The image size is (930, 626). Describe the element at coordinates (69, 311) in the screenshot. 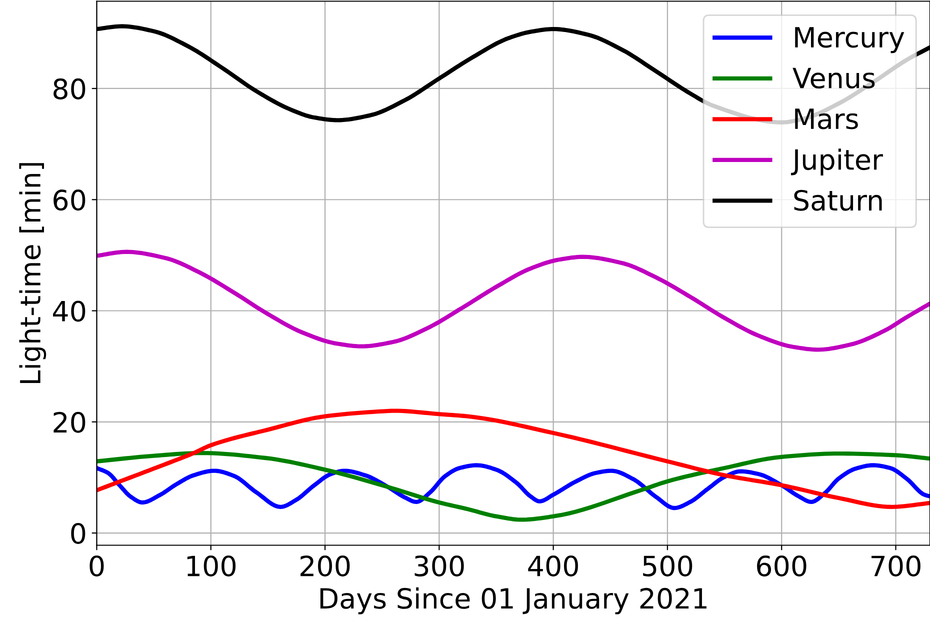

I see `y-tick-label: 40` at that location.